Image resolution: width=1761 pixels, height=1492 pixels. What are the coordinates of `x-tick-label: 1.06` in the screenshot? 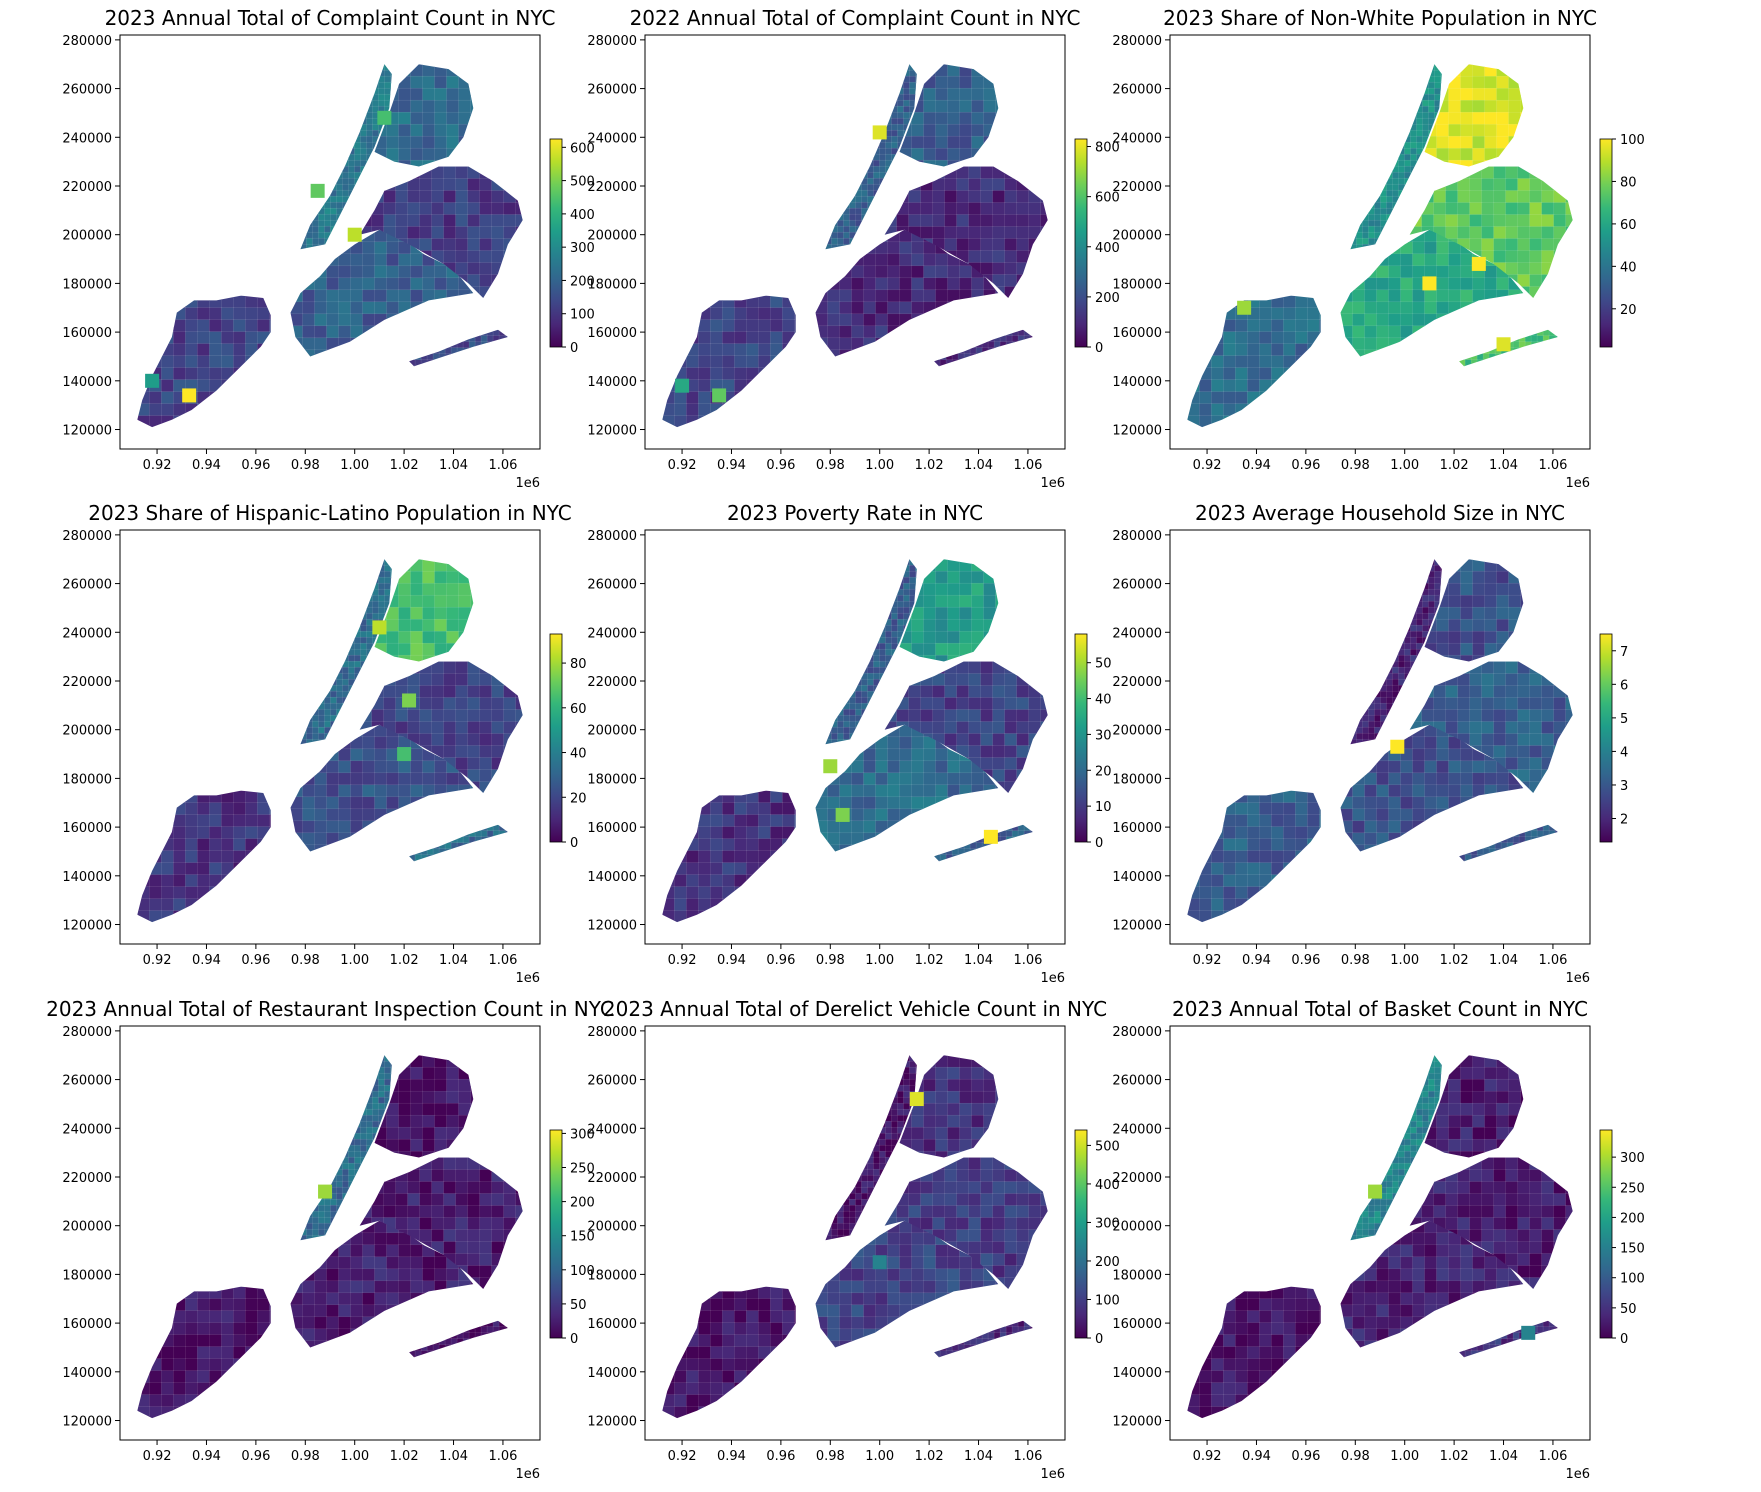 It's located at (1552, 465).